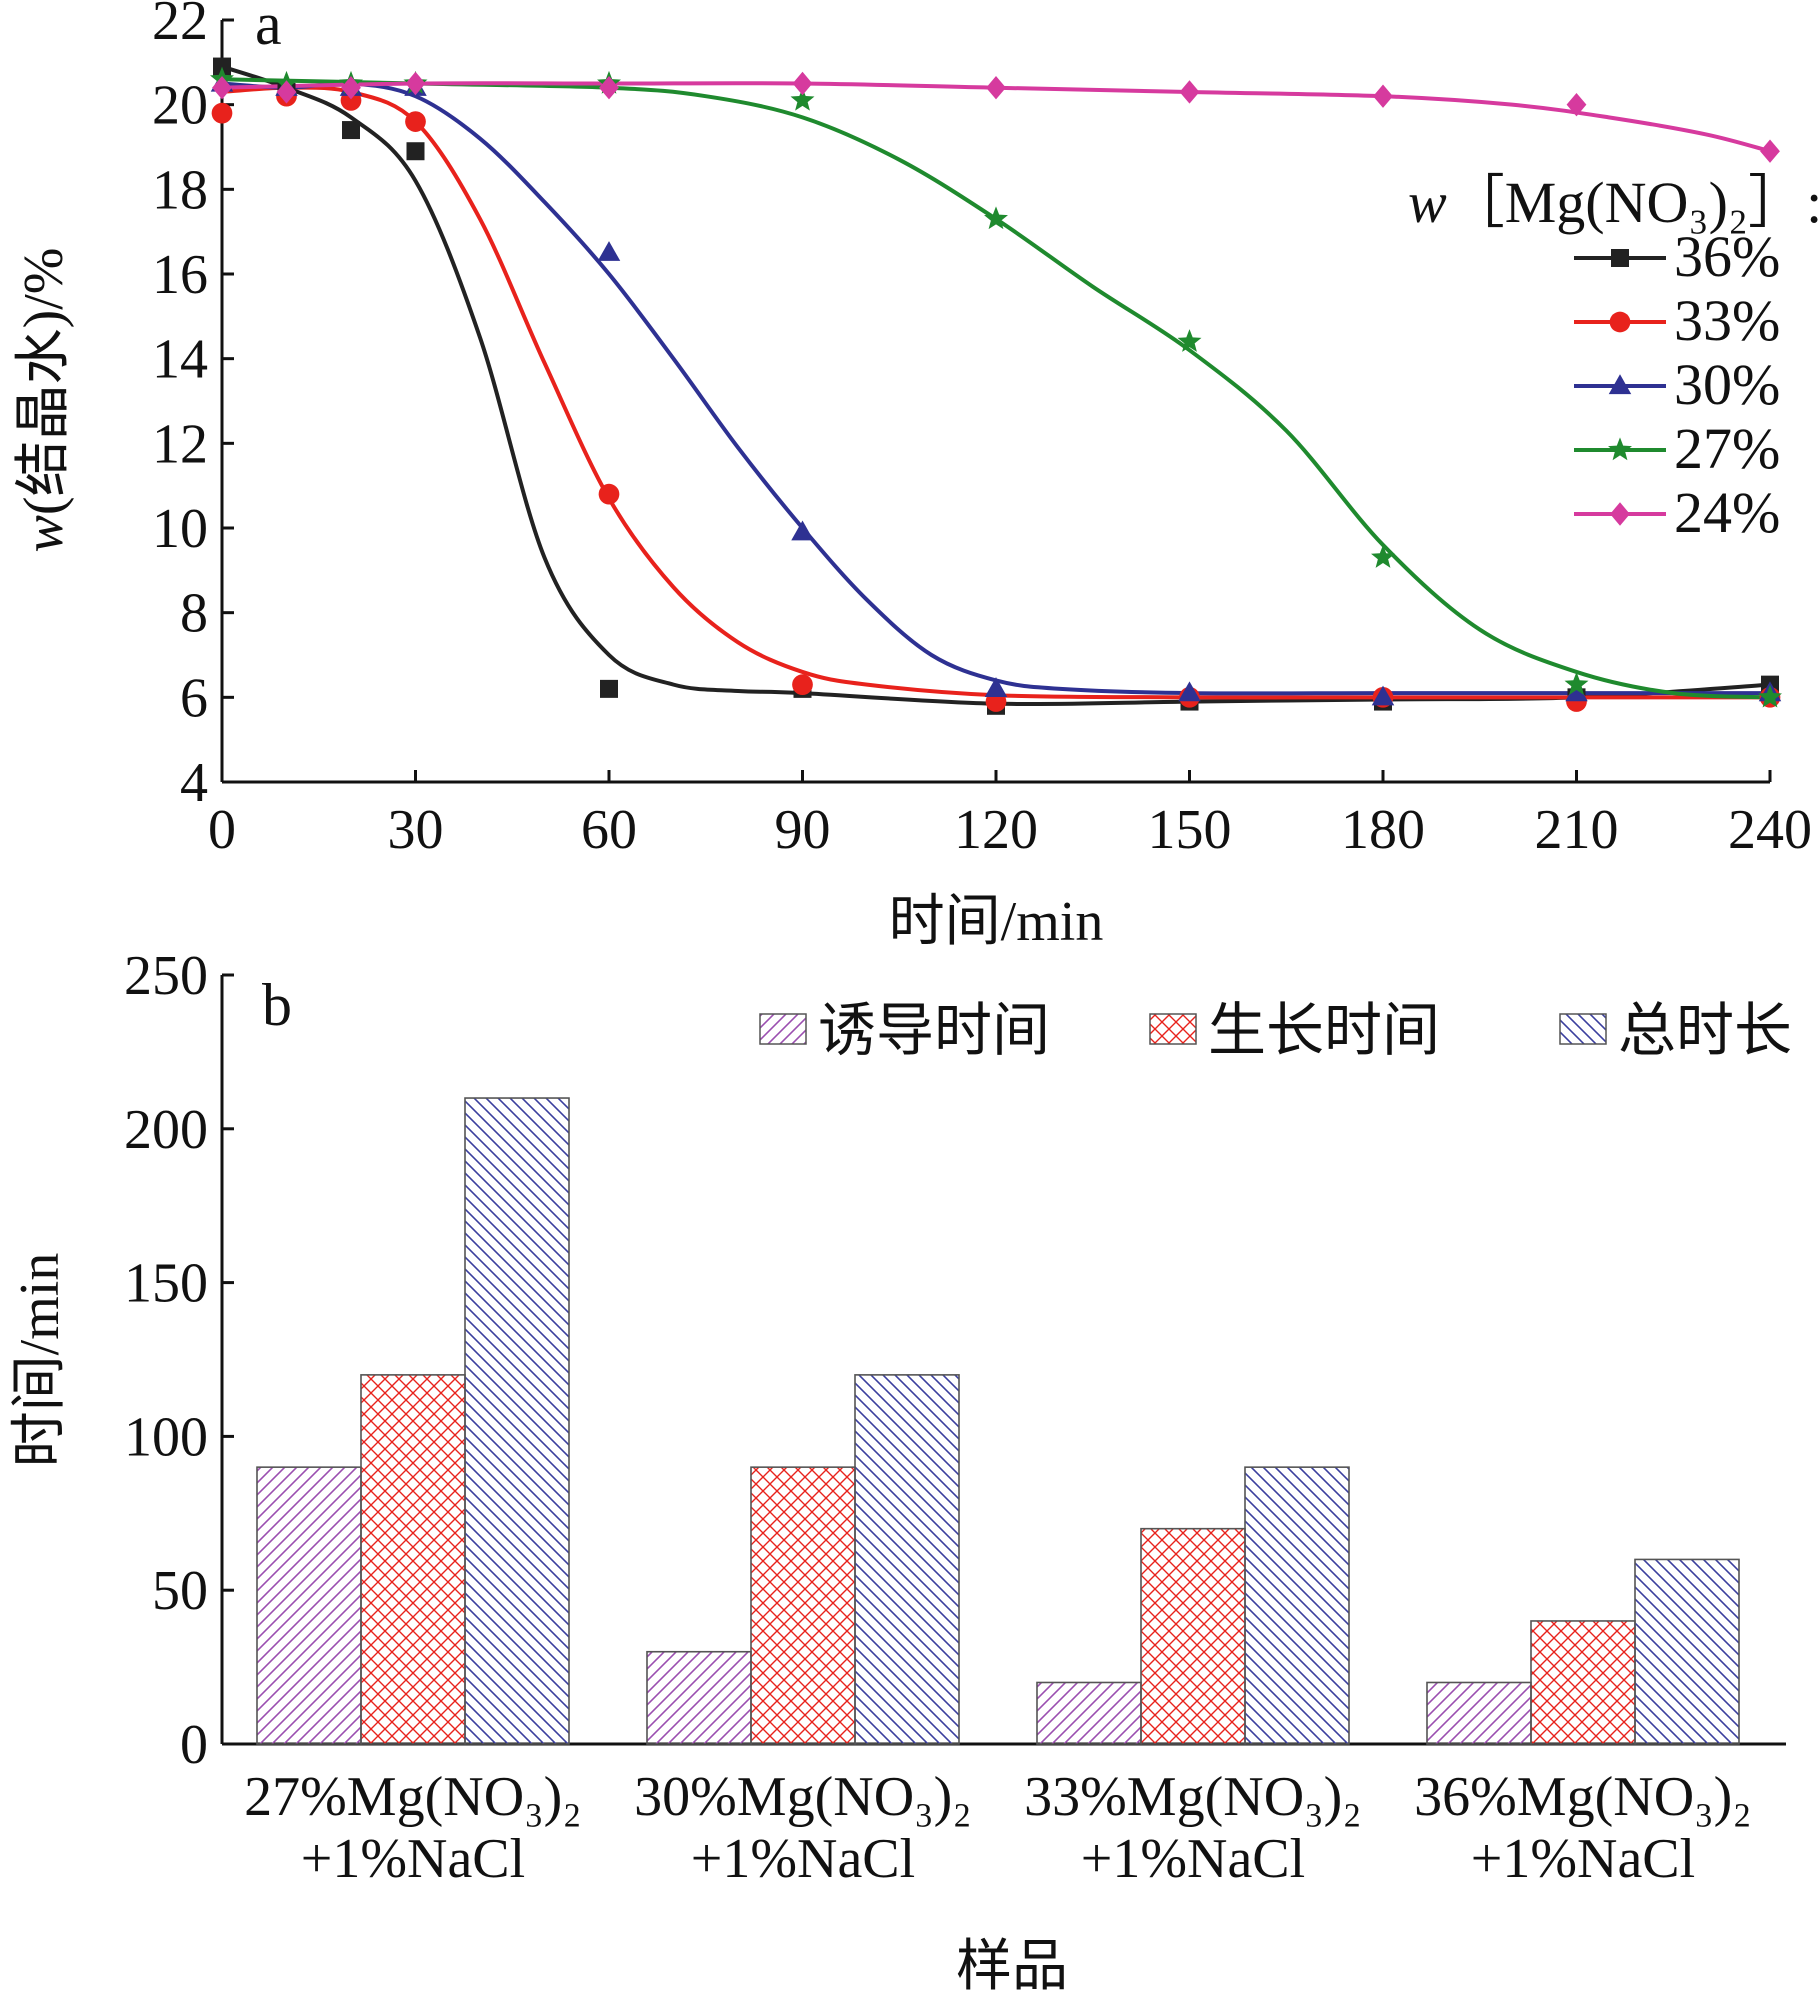 This screenshot has width=1819, height=2008. What do you see at coordinates (222, 830) in the screenshot?
I see `x-tick-label-a: 0` at bounding box center [222, 830].